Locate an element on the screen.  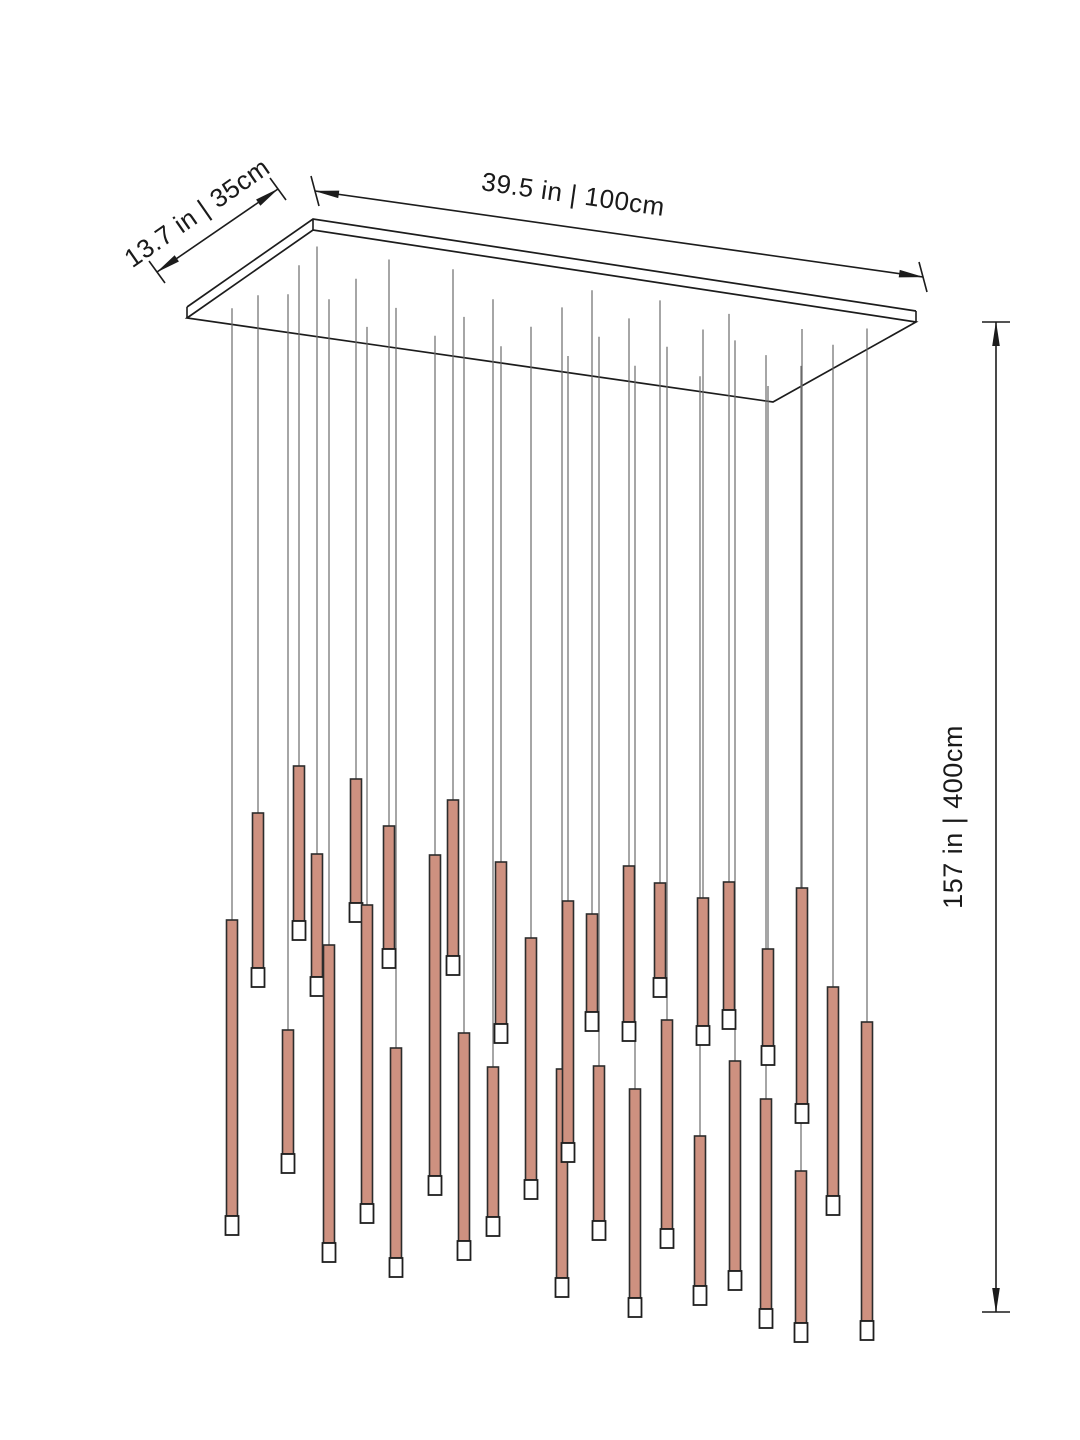
width-dimension-label: 39.5 in | 100cm is located at coordinates (573, 194).